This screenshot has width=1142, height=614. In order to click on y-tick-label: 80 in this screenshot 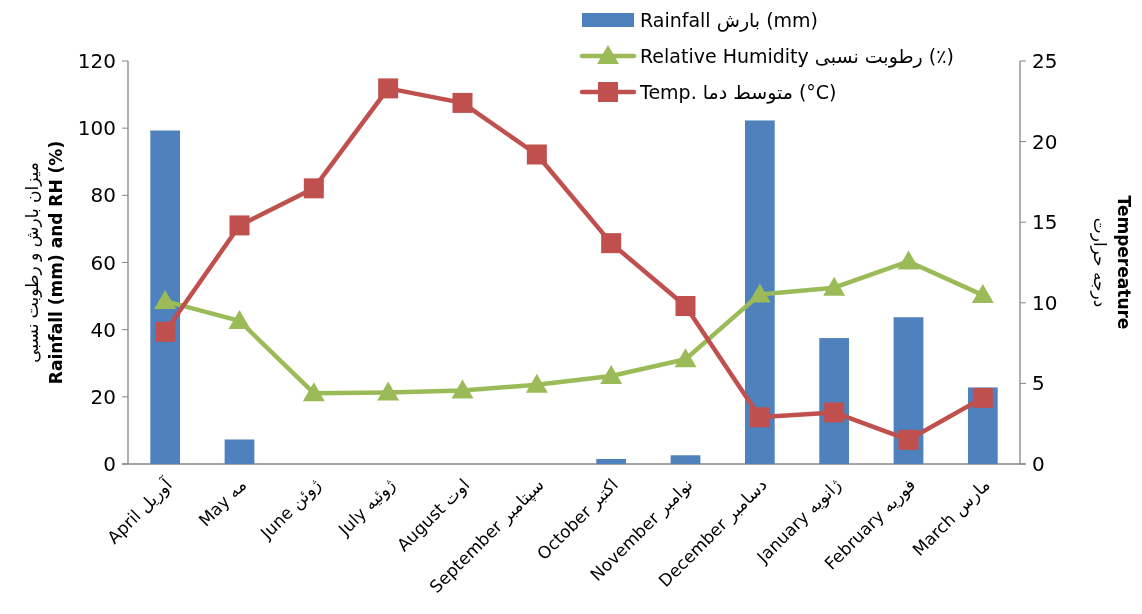, I will do `click(103, 195)`.